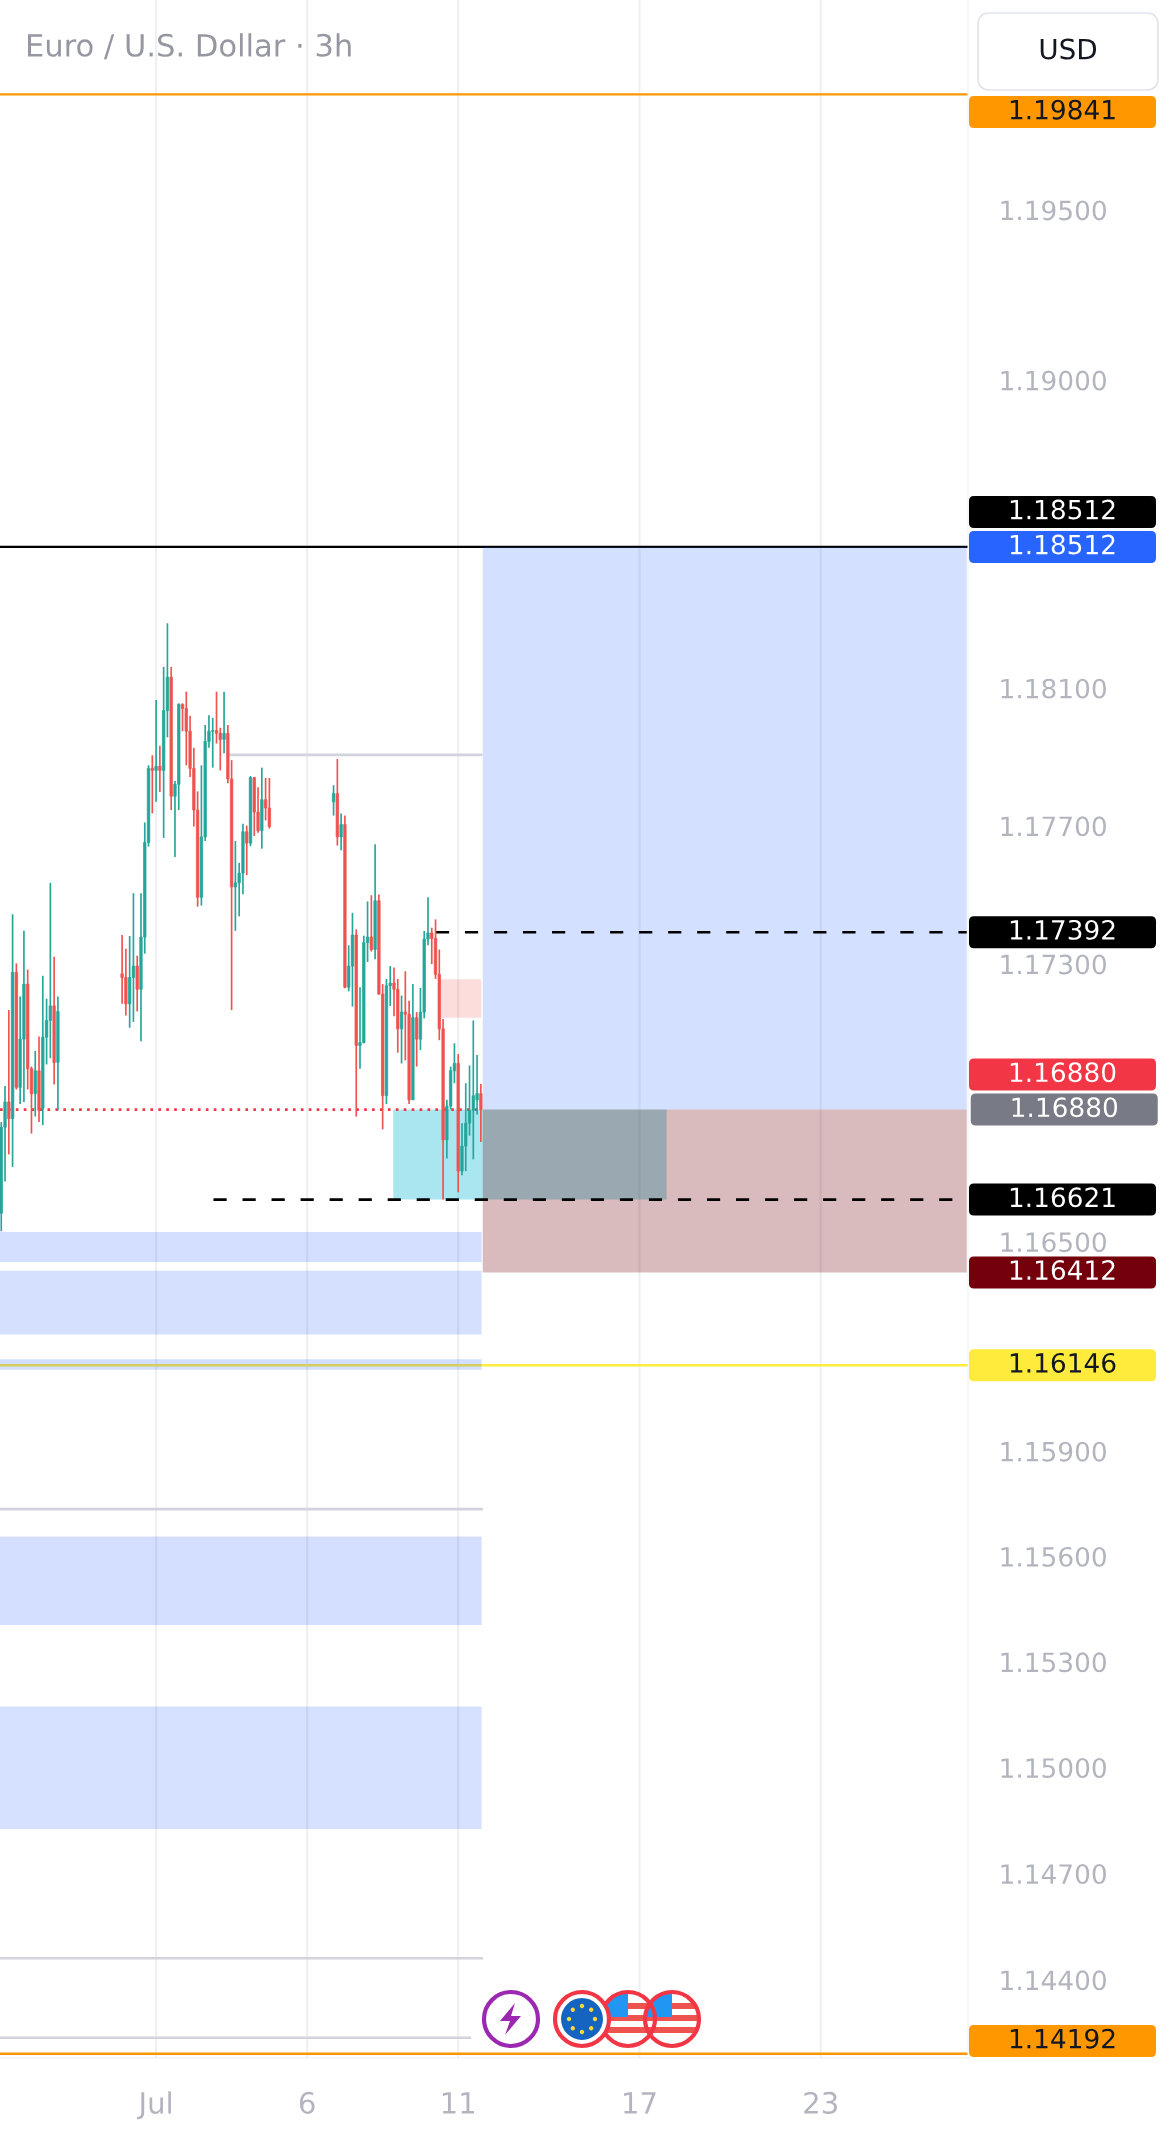 This screenshot has height=2142, width=1170. Describe the element at coordinates (1063, 1072) in the screenshot. I see `text: 1.16880` at that location.